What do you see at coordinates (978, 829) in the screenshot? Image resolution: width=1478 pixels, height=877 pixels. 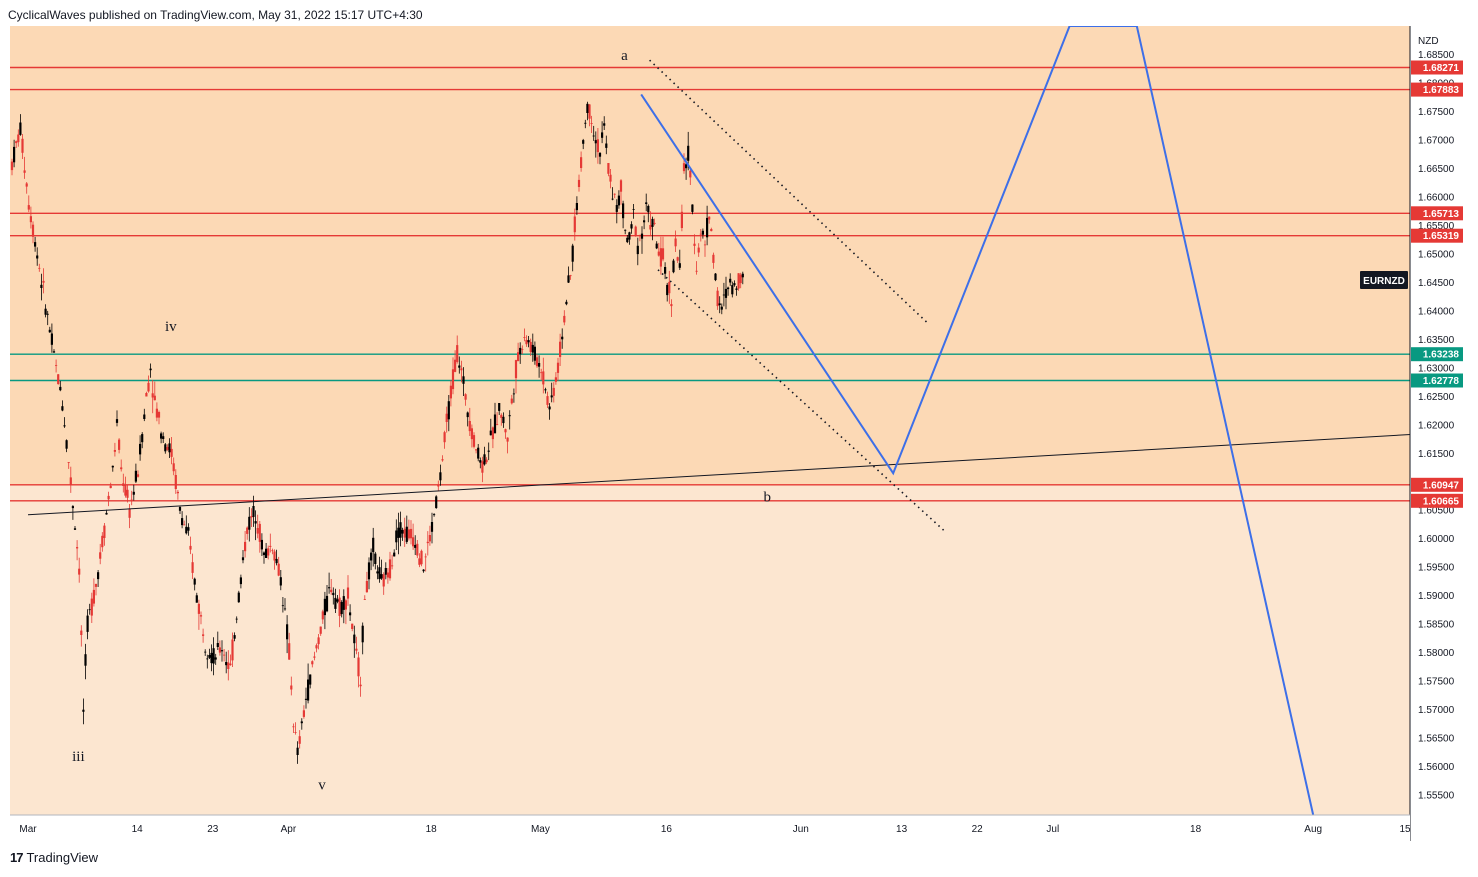 I see `x-tick-9: 22` at bounding box center [978, 829].